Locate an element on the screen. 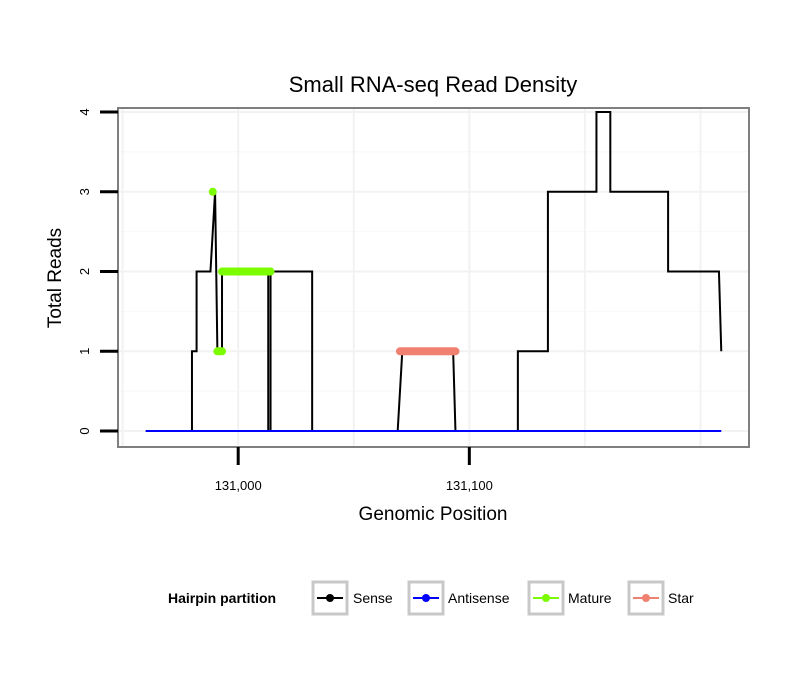 This screenshot has width=810, height=690. y-axis-title: Total Reads is located at coordinates (55, 278).